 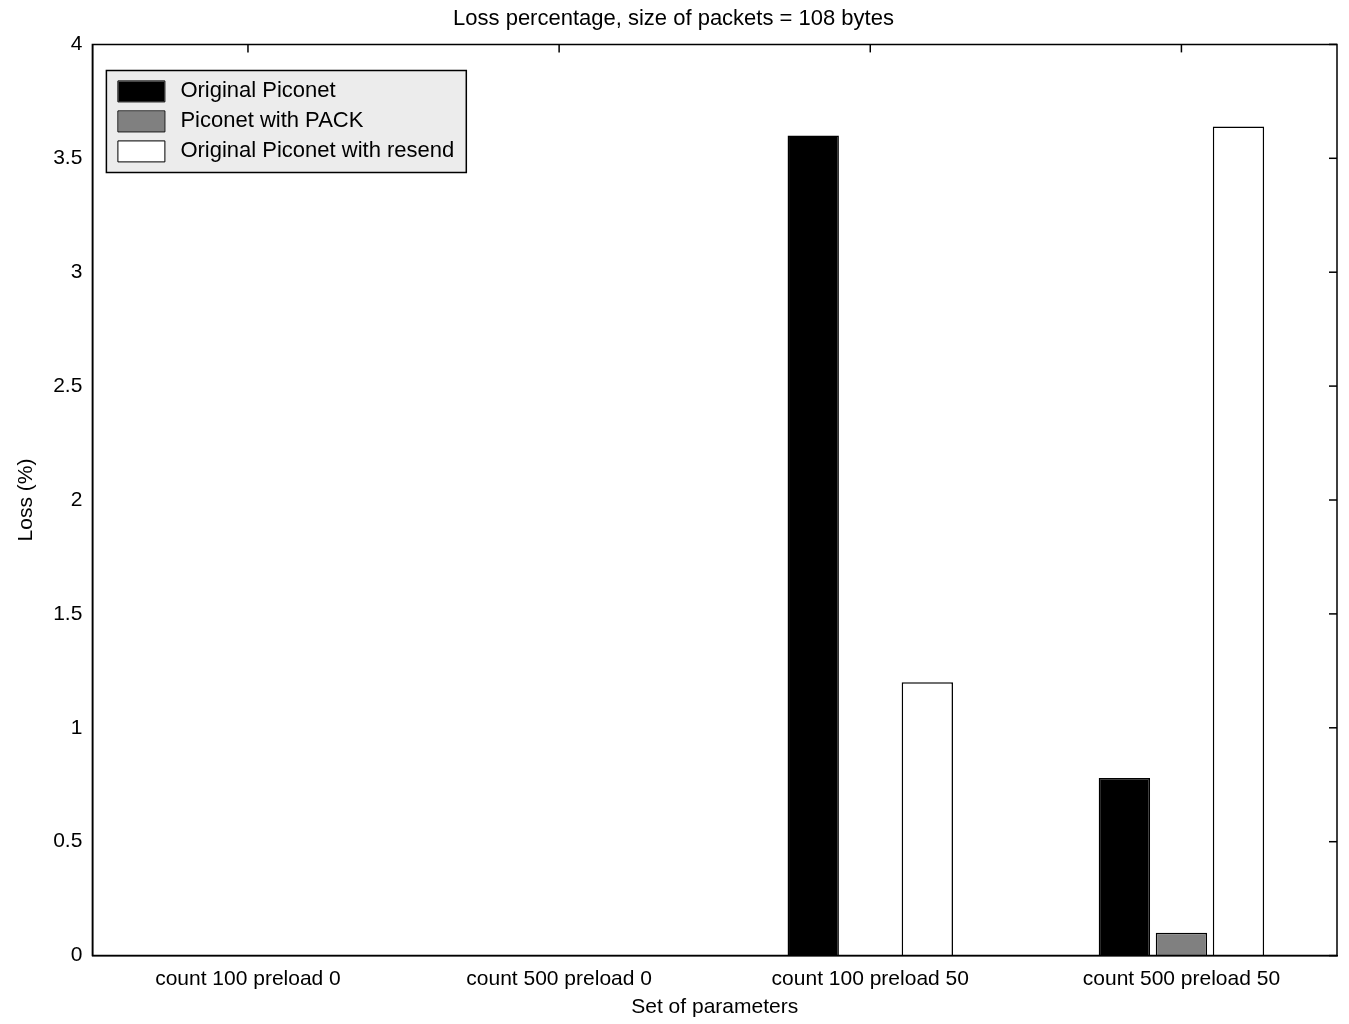 I want to click on y-tick-label: 0.5, so click(x=68, y=840).